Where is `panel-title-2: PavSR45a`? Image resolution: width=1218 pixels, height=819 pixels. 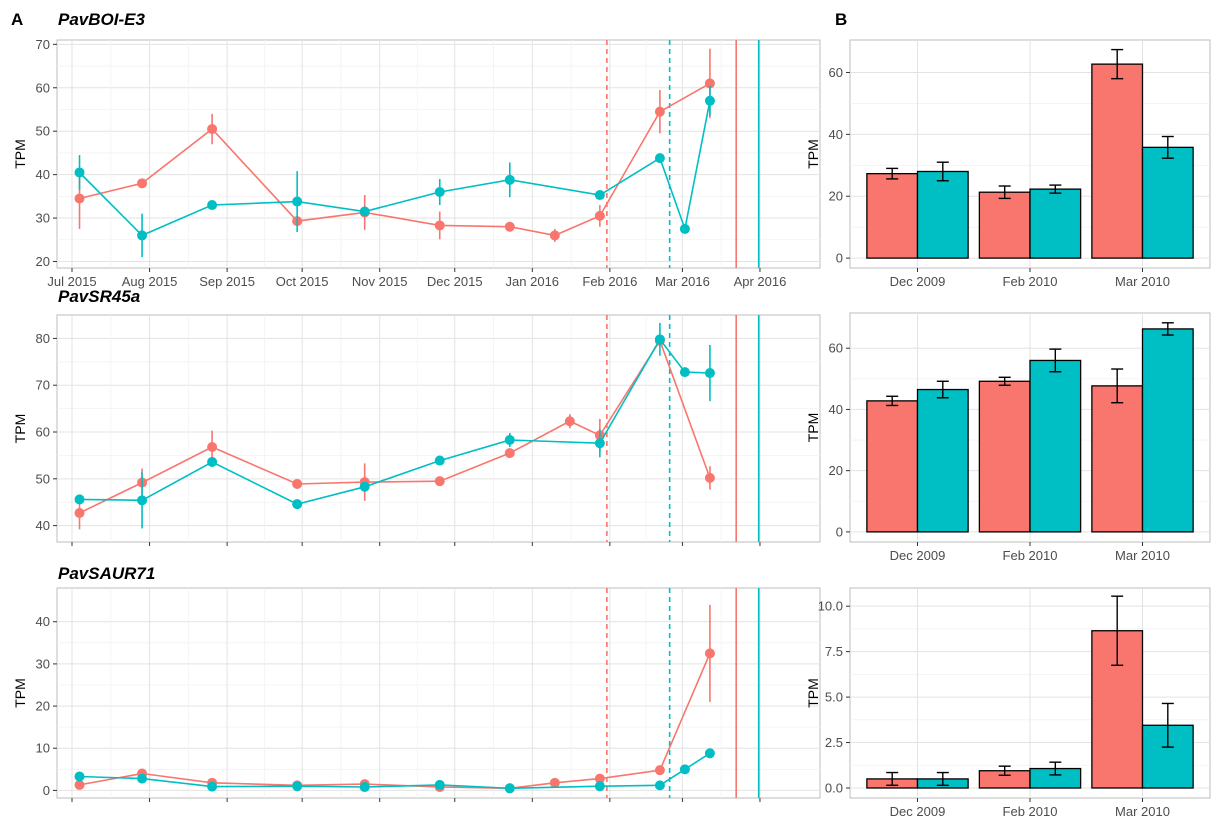
panel-title-2: PavSR45a is located at coordinates (99, 296).